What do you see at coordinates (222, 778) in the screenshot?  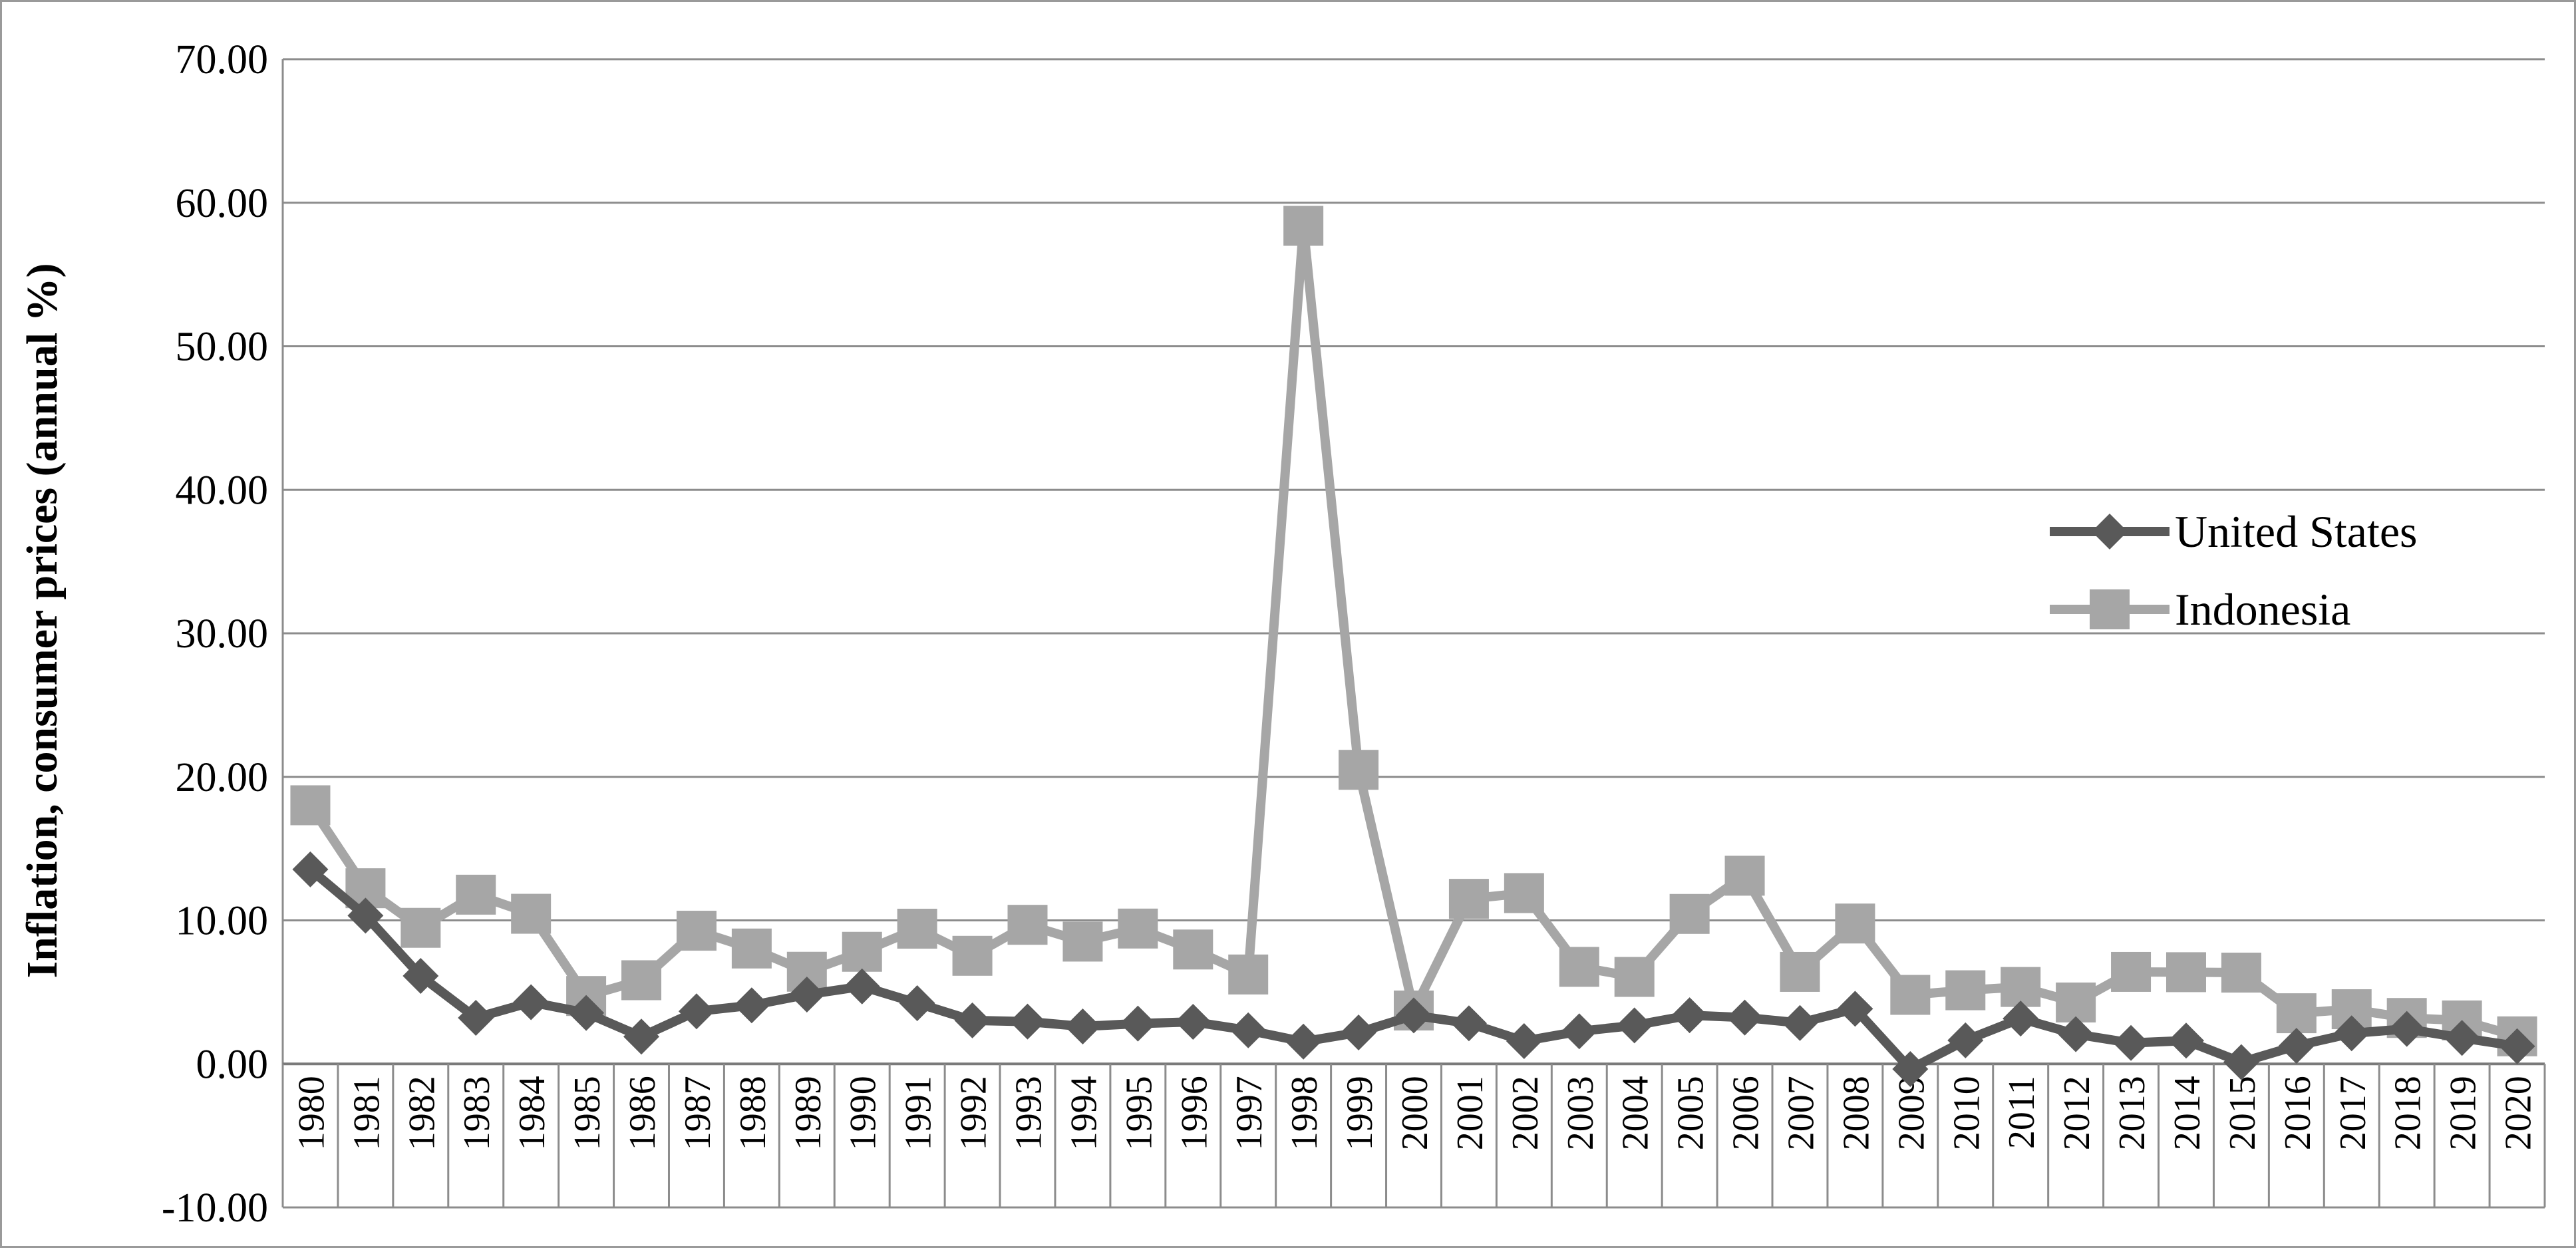 I see `y-tick-label: 20.00` at bounding box center [222, 778].